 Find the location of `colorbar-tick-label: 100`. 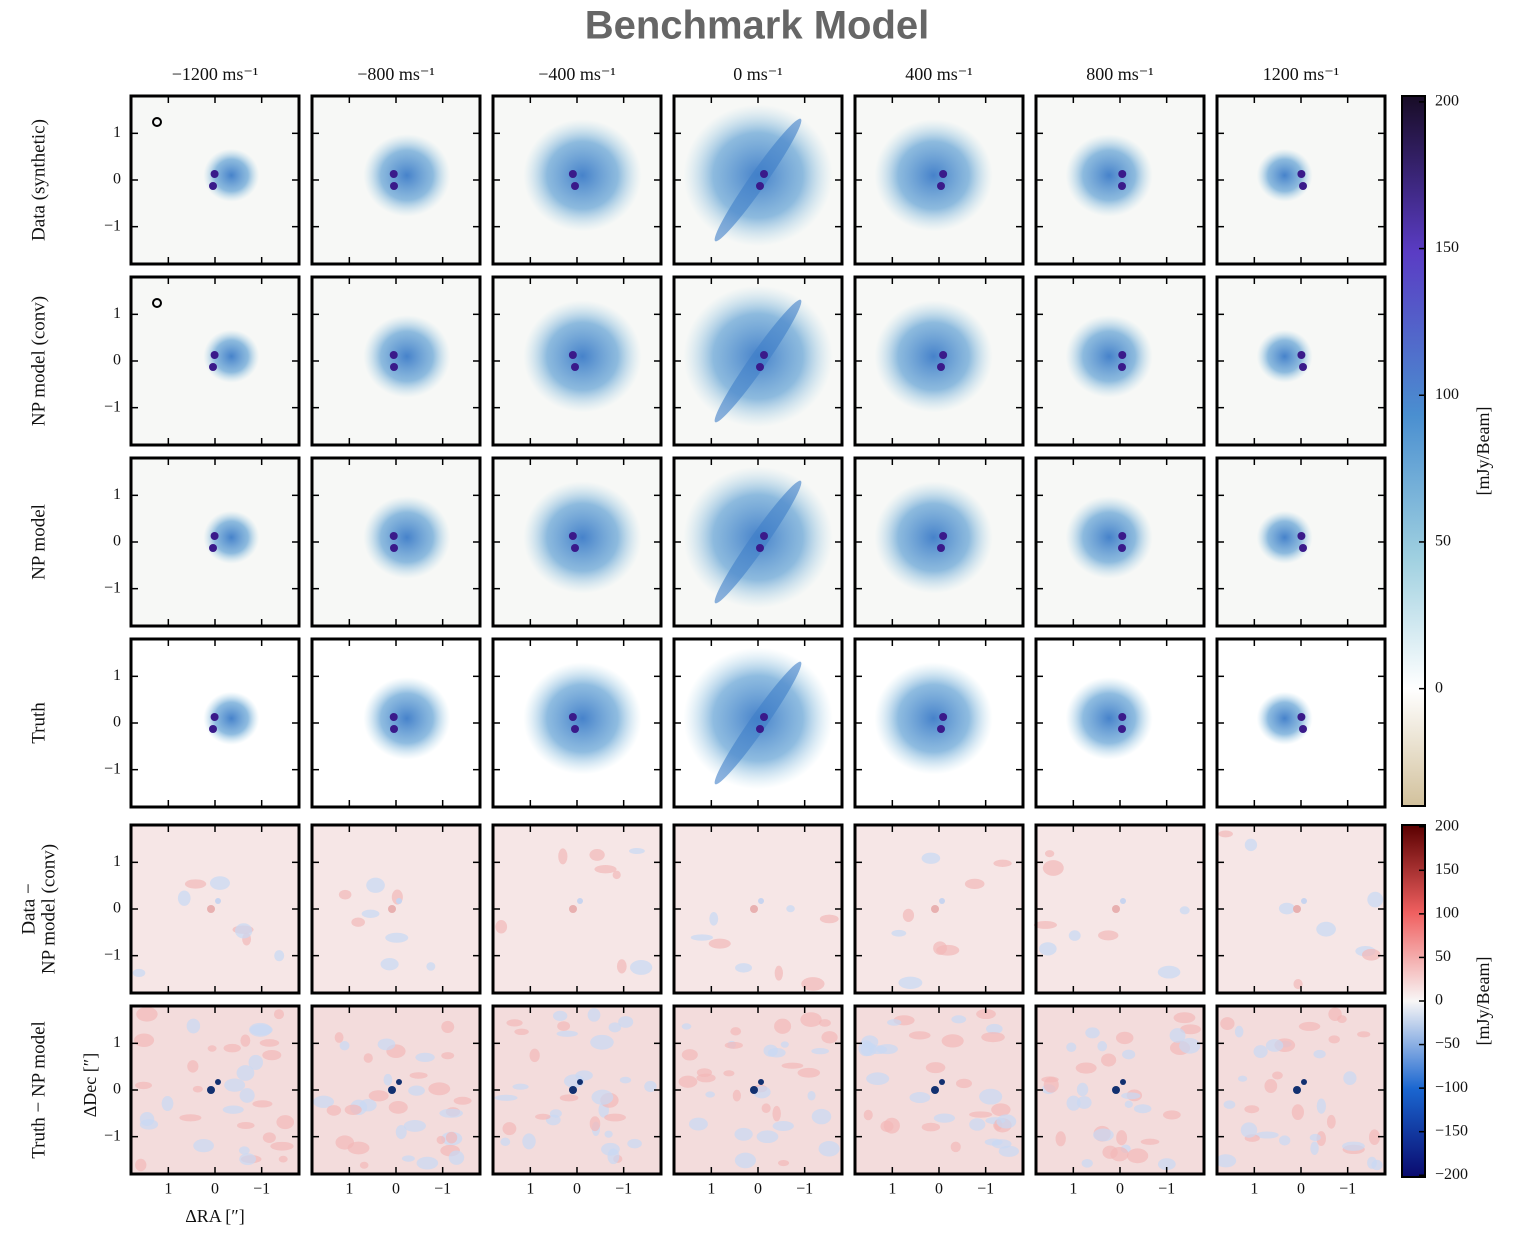

colorbar-tick-label: 100 is located at coordinates (1447, 913).